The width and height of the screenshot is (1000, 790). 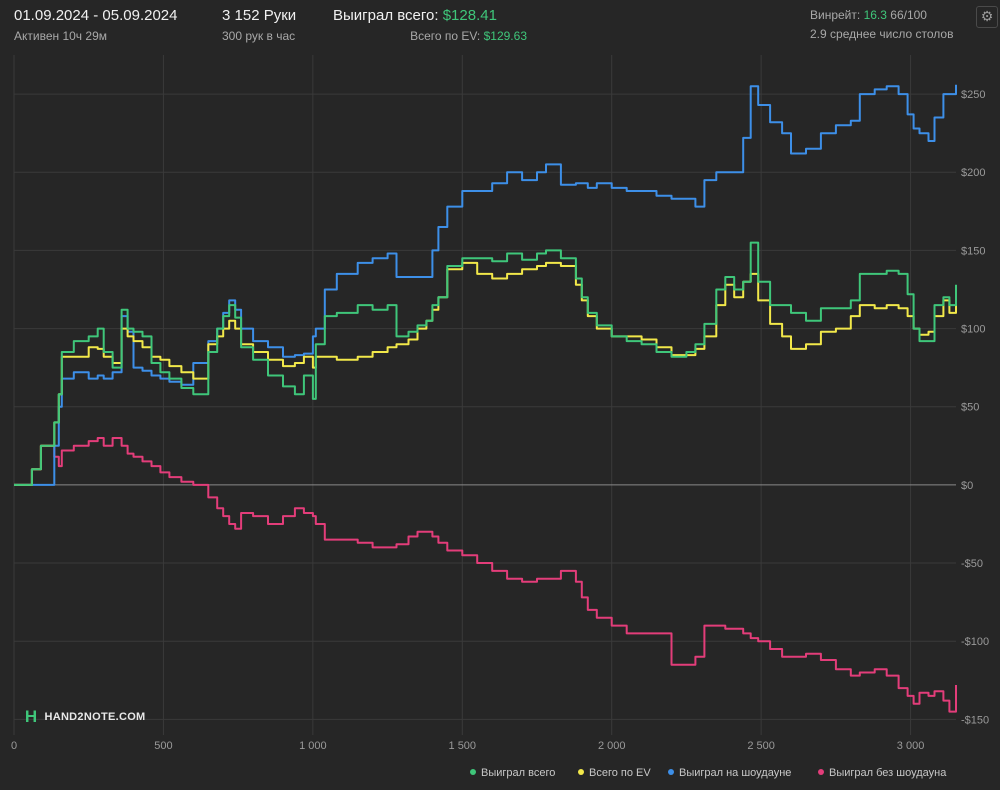 I want to click on winrate-value: 16.3, so click(x=875, y=15).